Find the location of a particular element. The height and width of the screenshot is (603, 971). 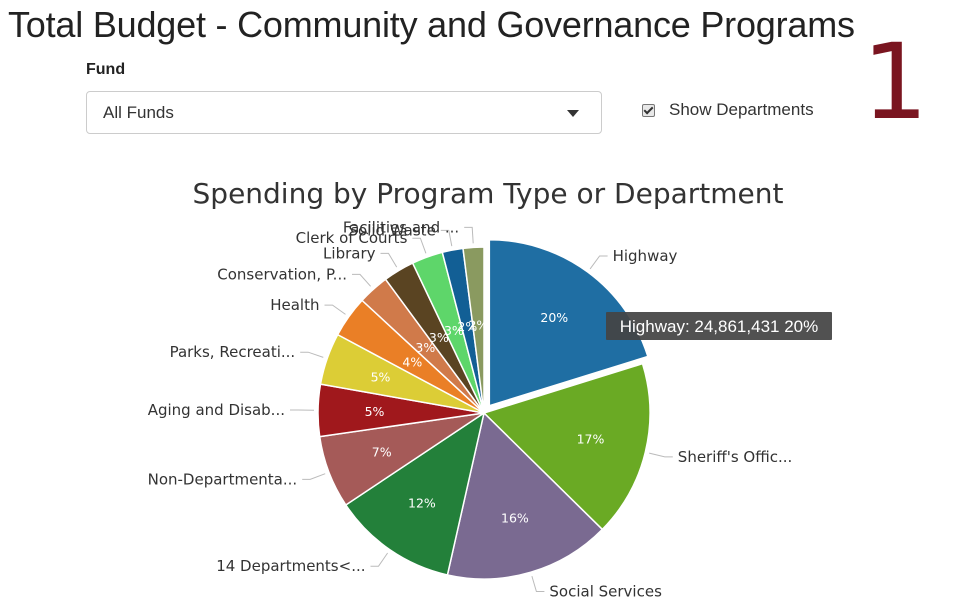

slice-label-solid-waste: Solid Waste is located at coordinates (391, 230).